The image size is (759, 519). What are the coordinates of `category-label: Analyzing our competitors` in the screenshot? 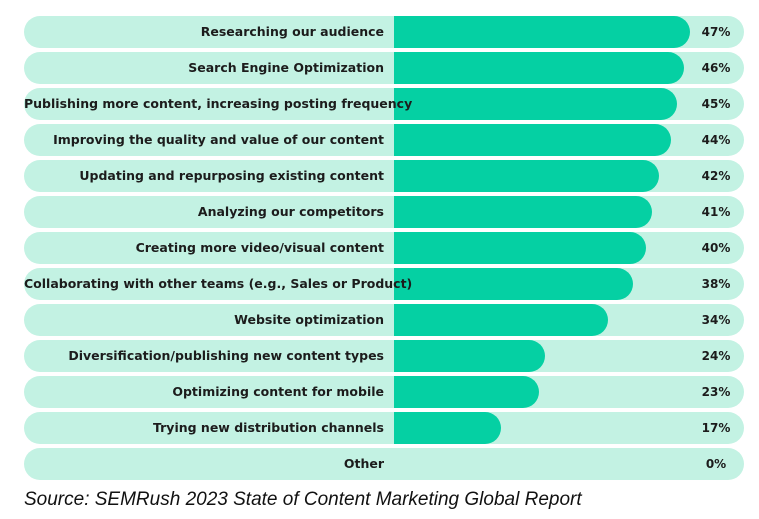 It's located at (290, 211).